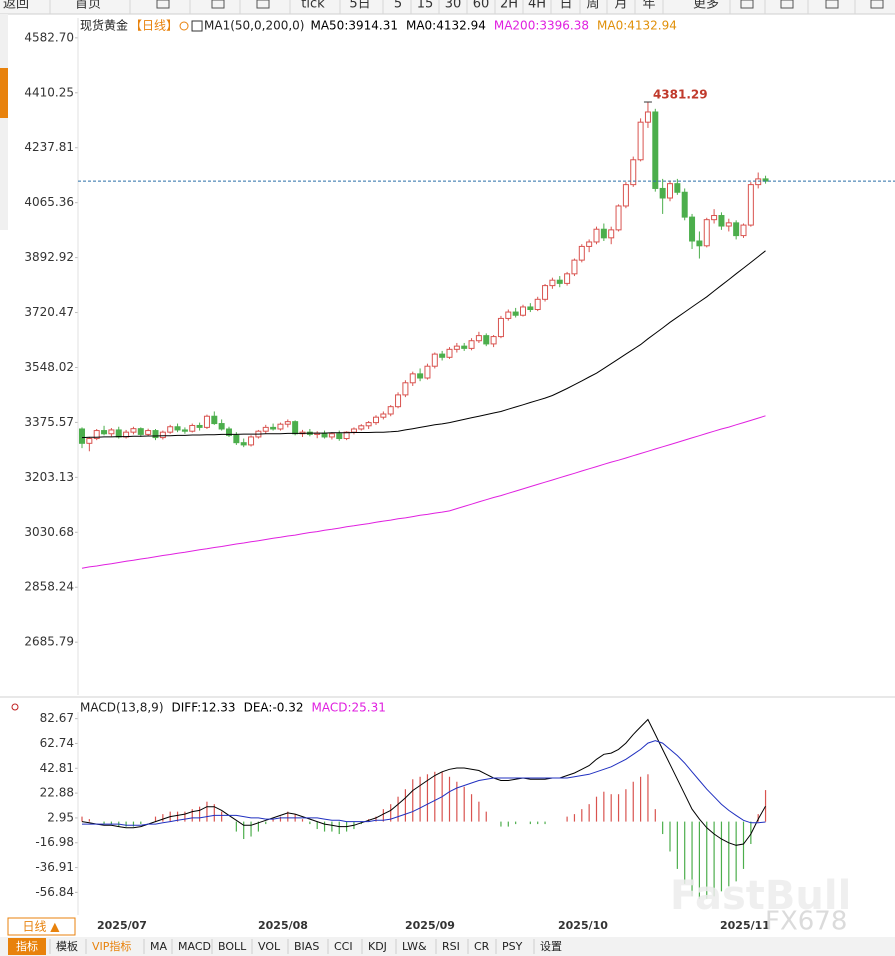 The height and width of the screenshot is (956, 895). I want to click on toolbar-item: 5日, so click(359, 6).